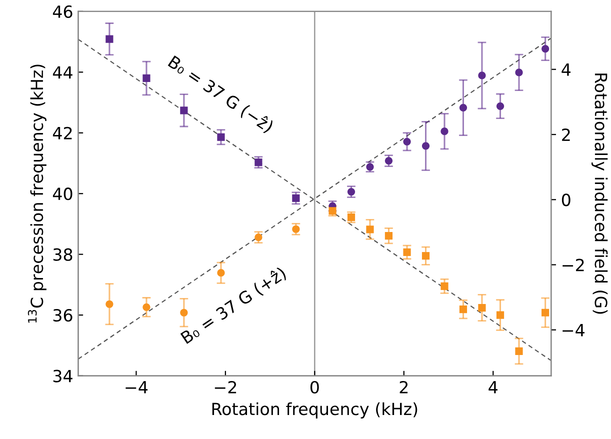  Describe the element at coordinates (314, 387) in the screenshot. I see `x-tick-label: 0` at that location.